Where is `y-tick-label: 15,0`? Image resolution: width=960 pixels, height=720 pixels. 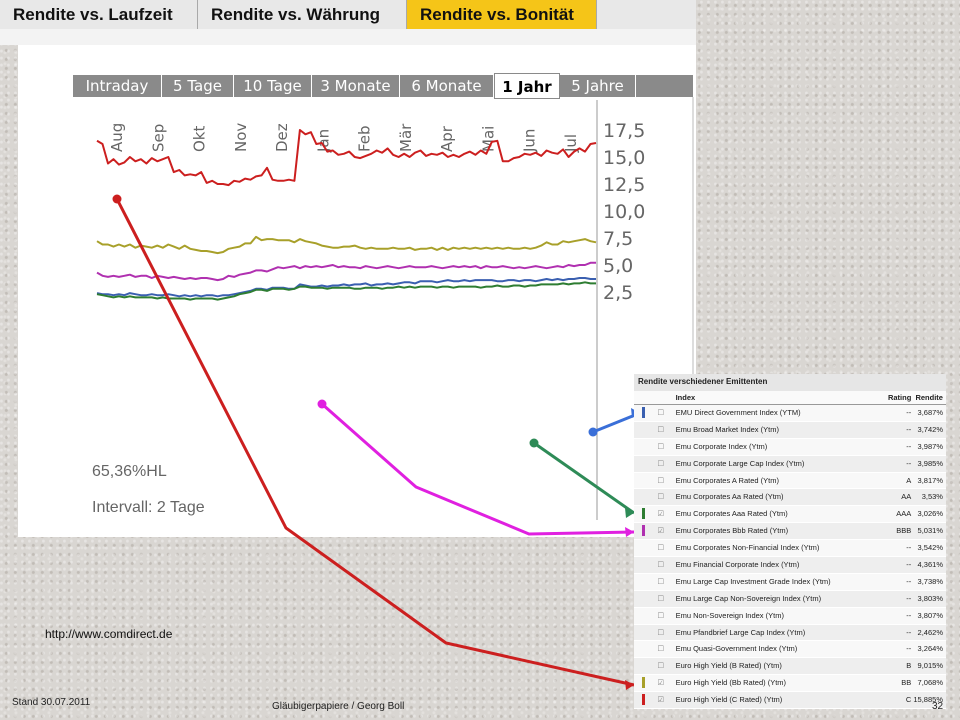
y-tick-label: 15,0 is located at coordinates (624, 158).